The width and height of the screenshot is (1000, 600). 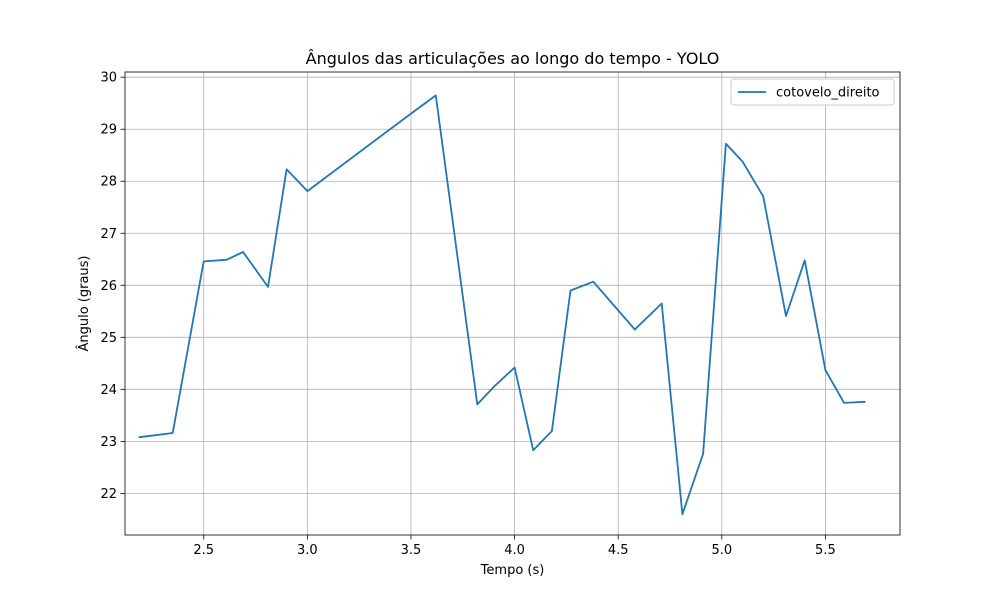 What do you see at coordinates (84, 303) in the screenshot?
I see `y-axis-label: Ângulo (graus)` at bounding box center [84, 303].